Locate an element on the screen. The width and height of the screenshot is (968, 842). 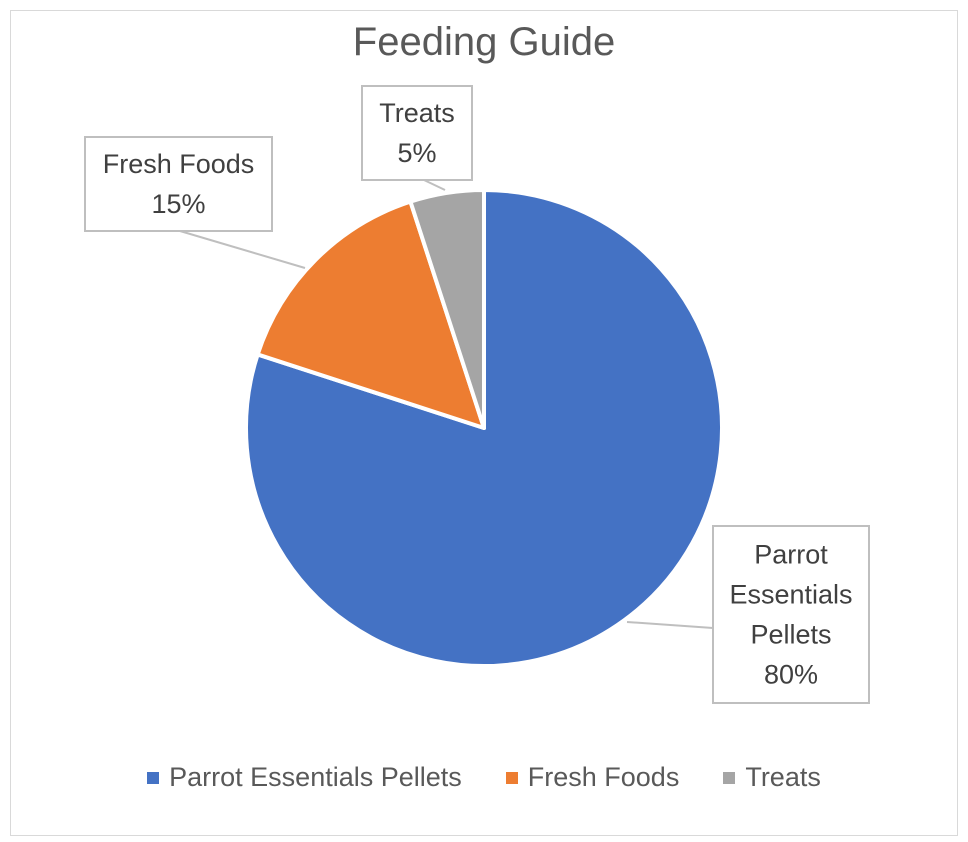
chart-title: Feeding Guide is located at coordinates (484, 42).